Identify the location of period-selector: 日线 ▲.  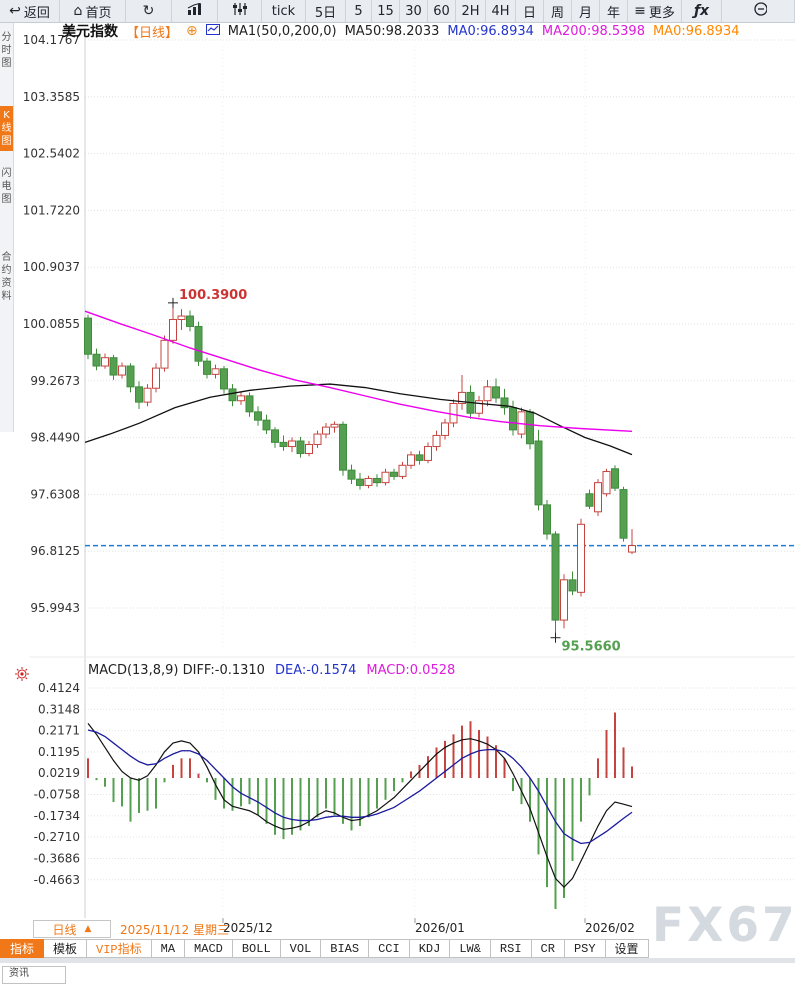
(72, 929).